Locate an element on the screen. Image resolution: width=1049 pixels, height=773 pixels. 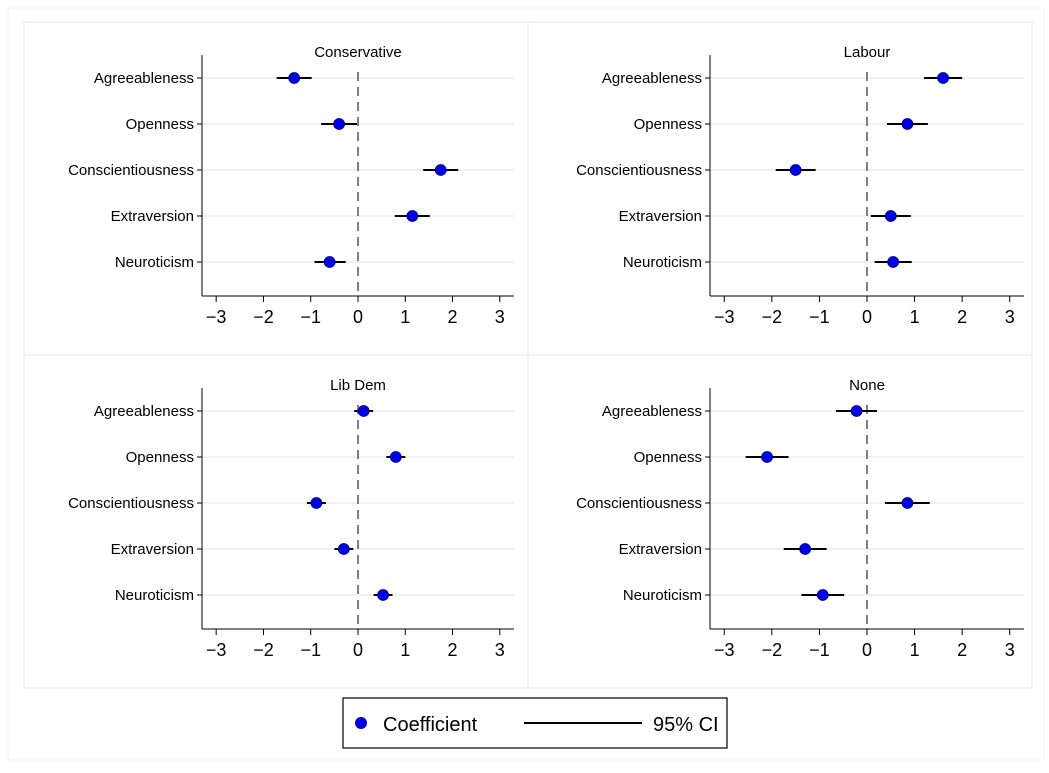
legend-ci-label: 95% CI is located at coordinates (686, 725).